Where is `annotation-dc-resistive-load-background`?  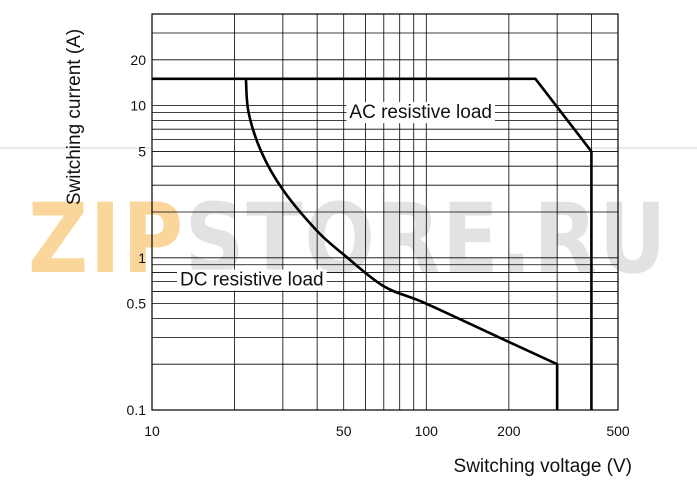
annotation-dc-resistive-load-background is located at coordinates (252, 280).